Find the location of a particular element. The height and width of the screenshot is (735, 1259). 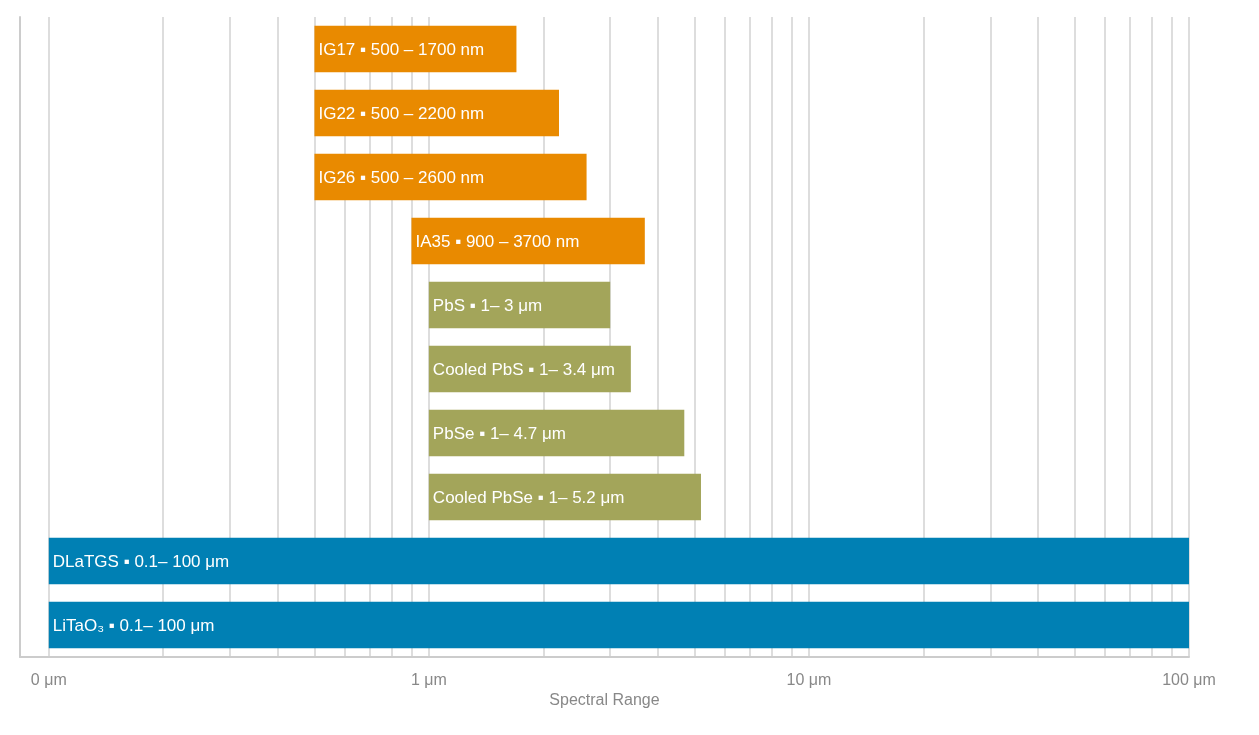

data-label: IG26 ▪ 500 – 2600 nm is located at coordinates (401, 177).